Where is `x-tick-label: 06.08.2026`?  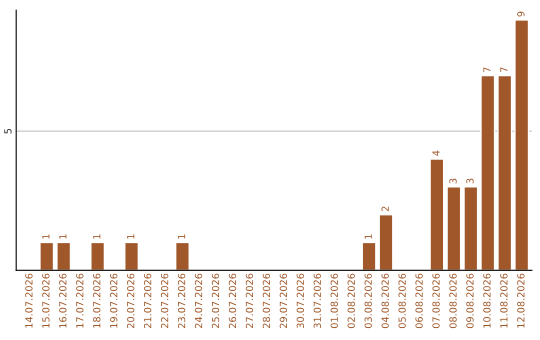 x-tick-label: 06.08.2026 is located at coordinates (419, 301).